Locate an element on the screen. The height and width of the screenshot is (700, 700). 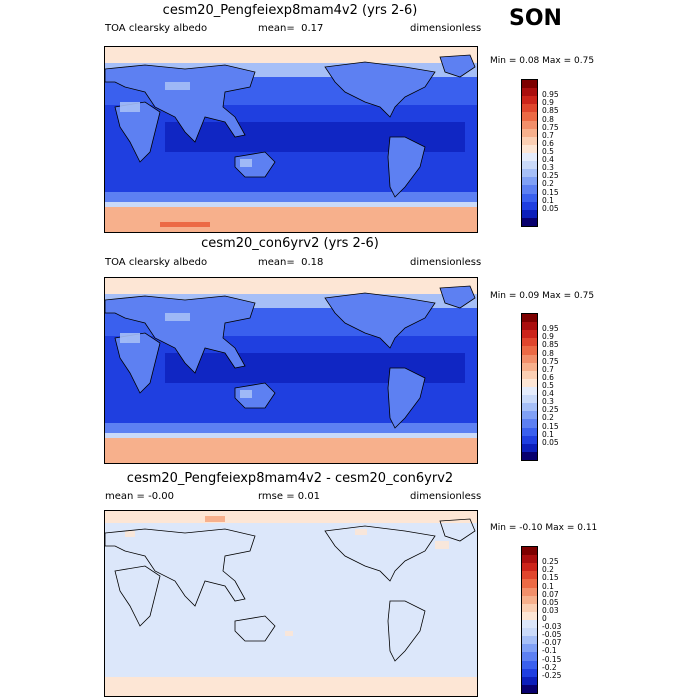
panel-1-colorbar is located at coordinates (529, 153).